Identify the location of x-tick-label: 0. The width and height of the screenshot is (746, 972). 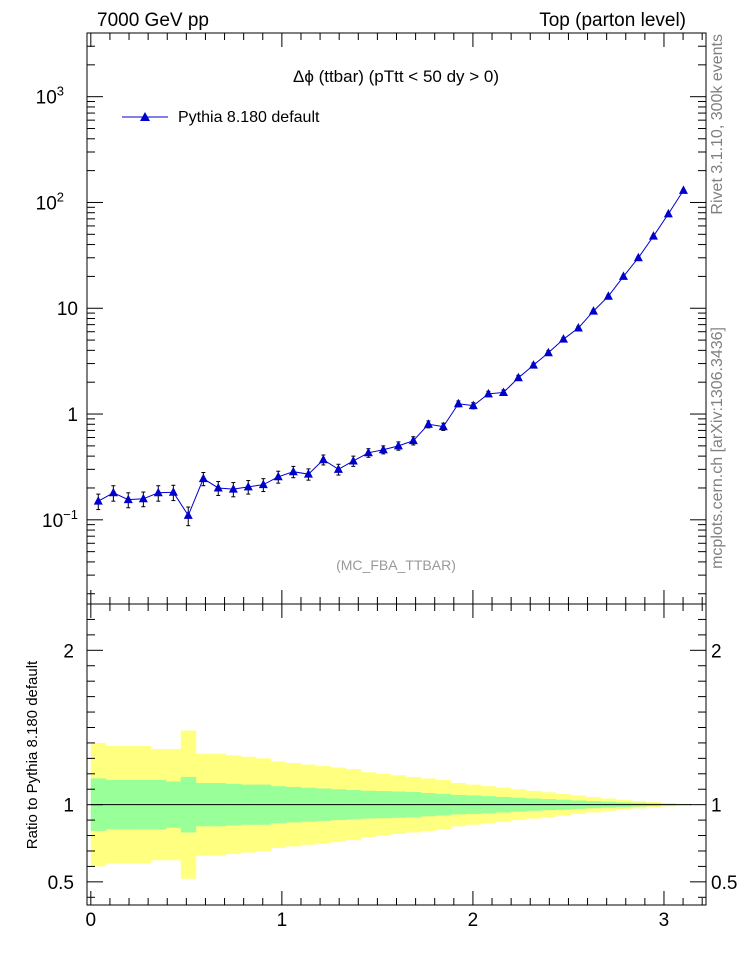
(91, 920).